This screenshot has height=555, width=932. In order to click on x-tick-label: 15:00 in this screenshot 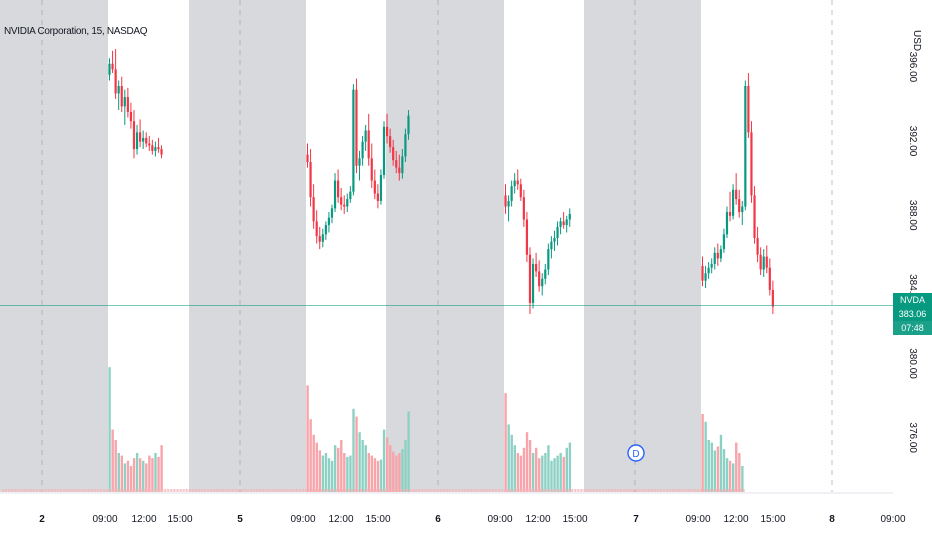, I will do `click(772, 519)`.